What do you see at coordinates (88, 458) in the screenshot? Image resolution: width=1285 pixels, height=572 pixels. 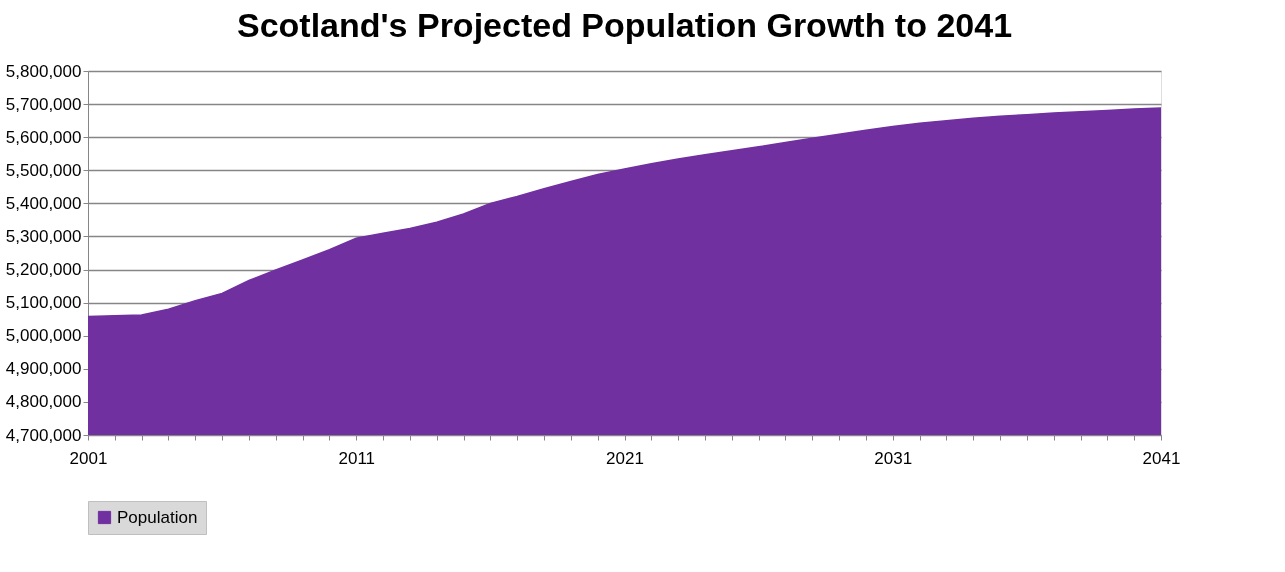 I see `x-tick-label: 2001` at bounding box center [88, 458].